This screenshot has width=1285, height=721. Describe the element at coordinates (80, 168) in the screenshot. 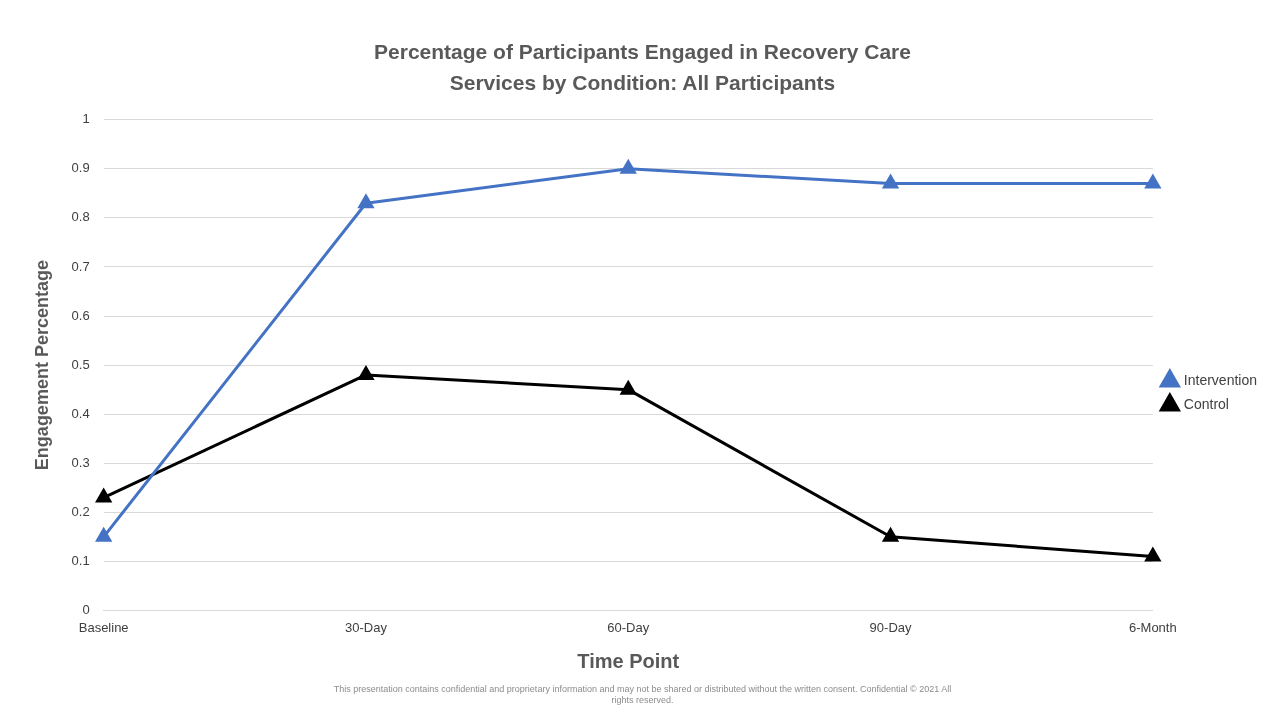

I see `y-tick-label: 0.9` at that location.